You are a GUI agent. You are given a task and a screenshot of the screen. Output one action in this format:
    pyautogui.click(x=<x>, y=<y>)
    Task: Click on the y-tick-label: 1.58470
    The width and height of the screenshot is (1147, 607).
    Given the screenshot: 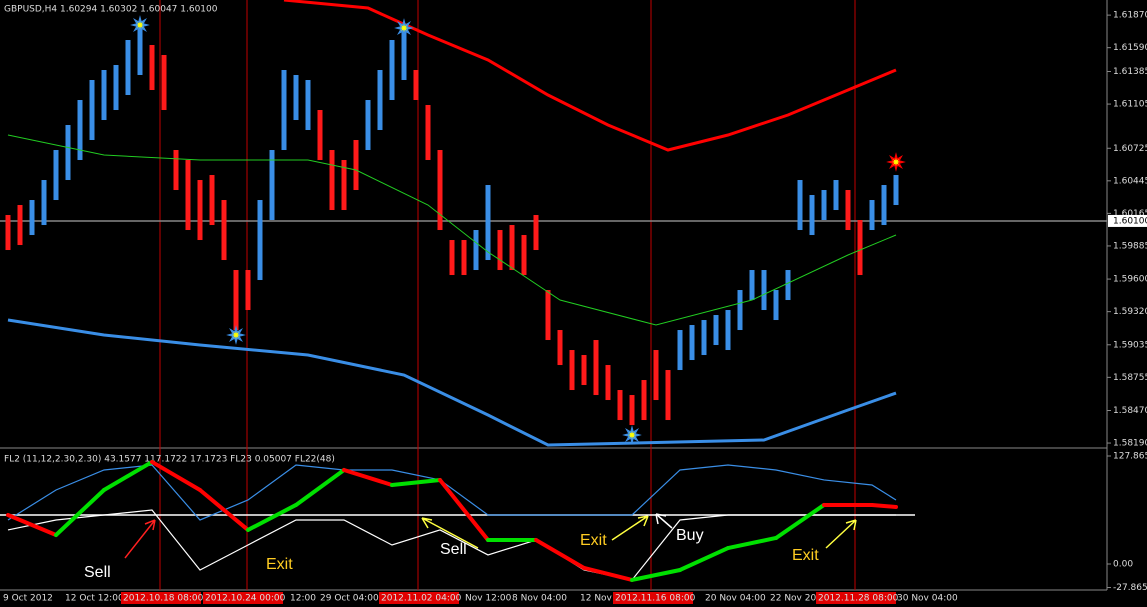 What is the action you would take?
    pyautogui.click(x=1130, y=411)
    